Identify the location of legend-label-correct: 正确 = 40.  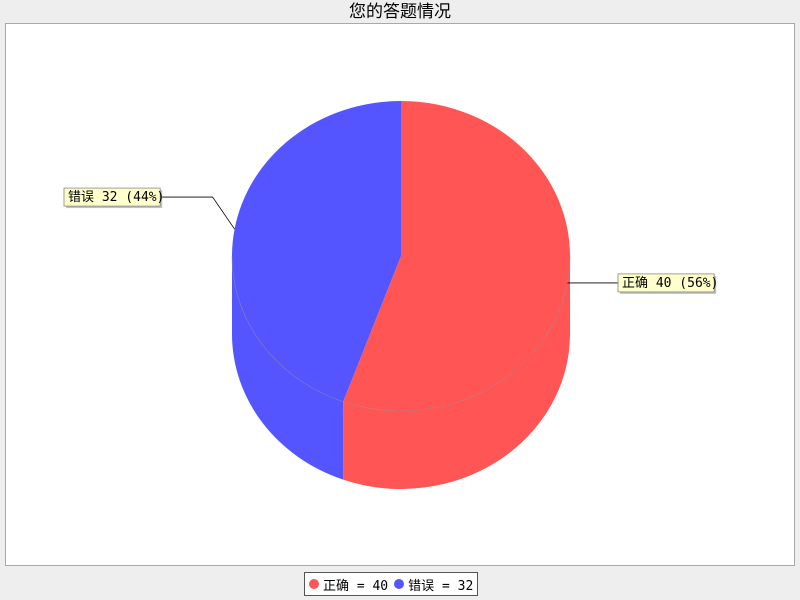
(356, 586).